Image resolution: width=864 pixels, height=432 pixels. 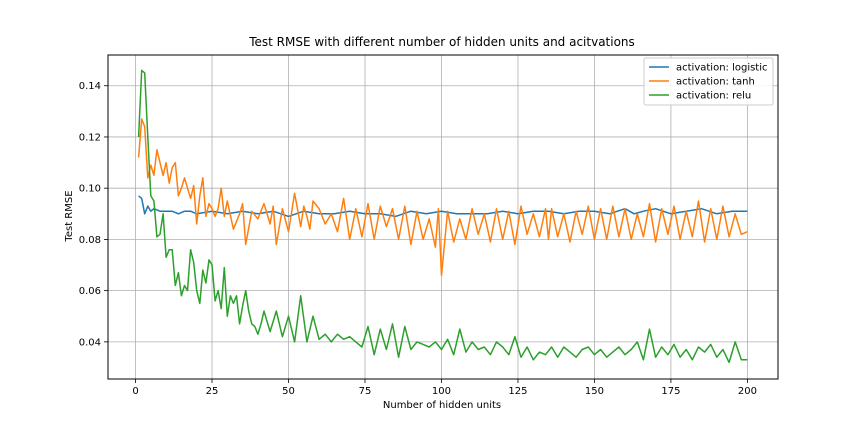 I want to click on x-tick-label: 25, so click(x=212, y=391).